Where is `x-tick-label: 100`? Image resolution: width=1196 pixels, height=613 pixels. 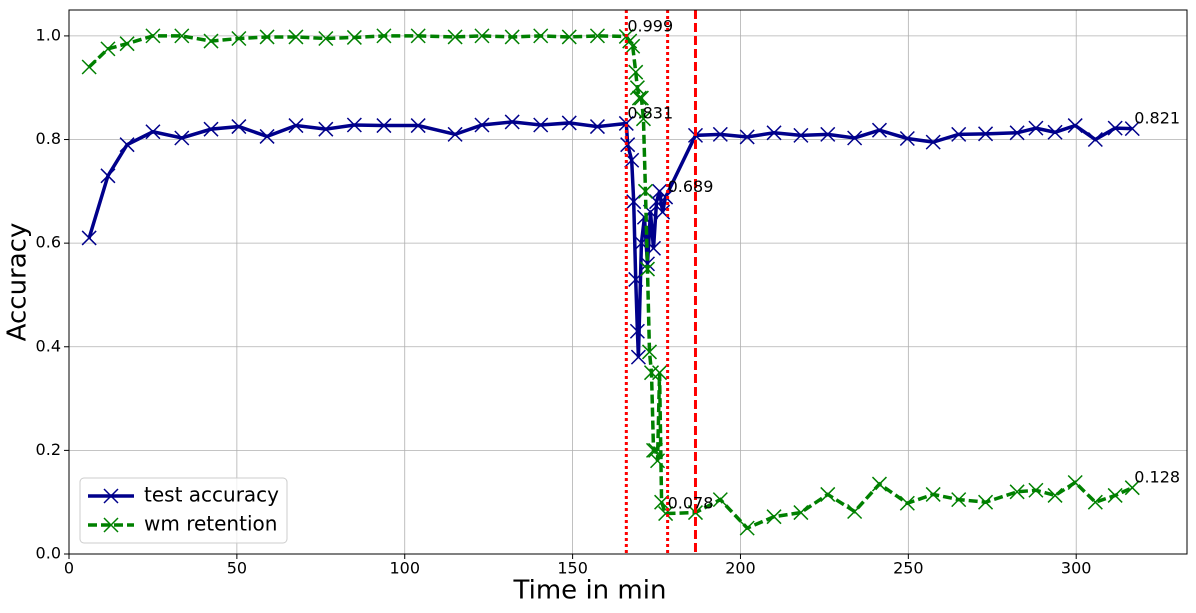 x-tick-label: 100 is located at coordinates (404, 568).